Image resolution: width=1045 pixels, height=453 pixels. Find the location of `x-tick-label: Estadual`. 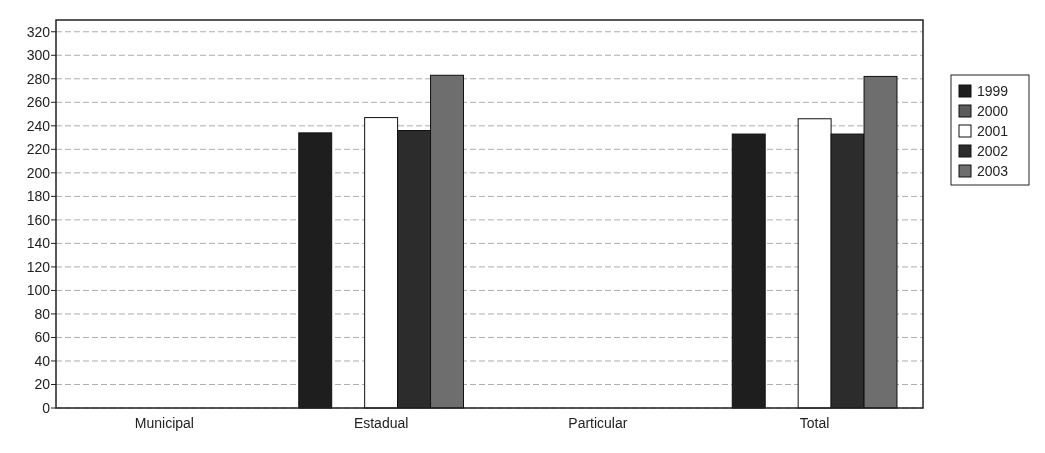

x-tick-label: Estadual is located at coordinates (381, 423).